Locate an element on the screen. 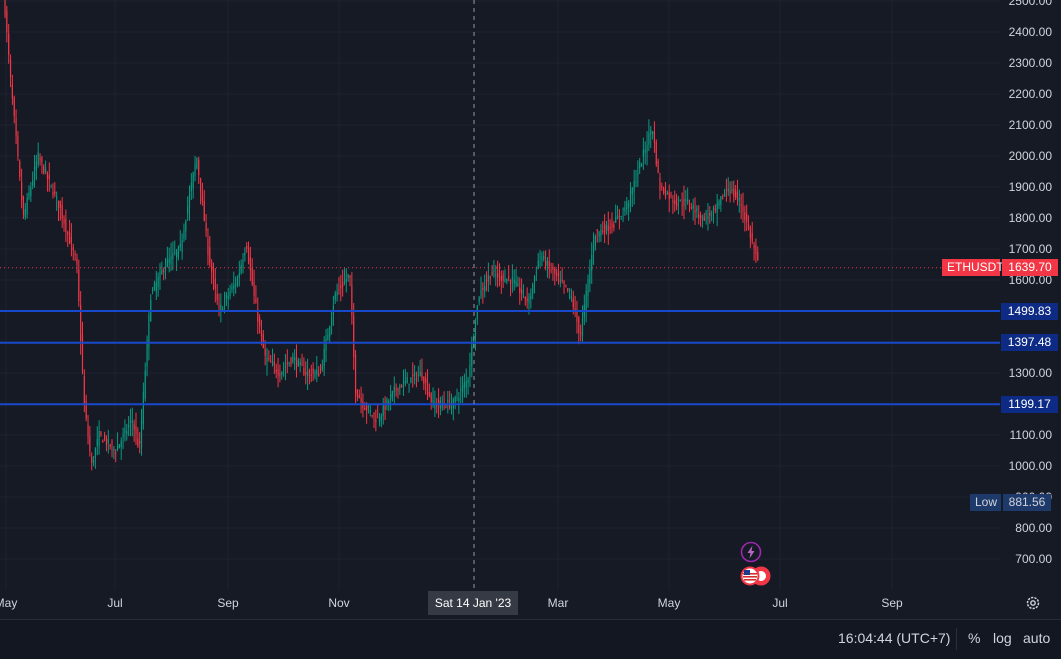 This screenshot has width=1061, height=659. time-tick-label: Jul is located at coordinates (779, 603).